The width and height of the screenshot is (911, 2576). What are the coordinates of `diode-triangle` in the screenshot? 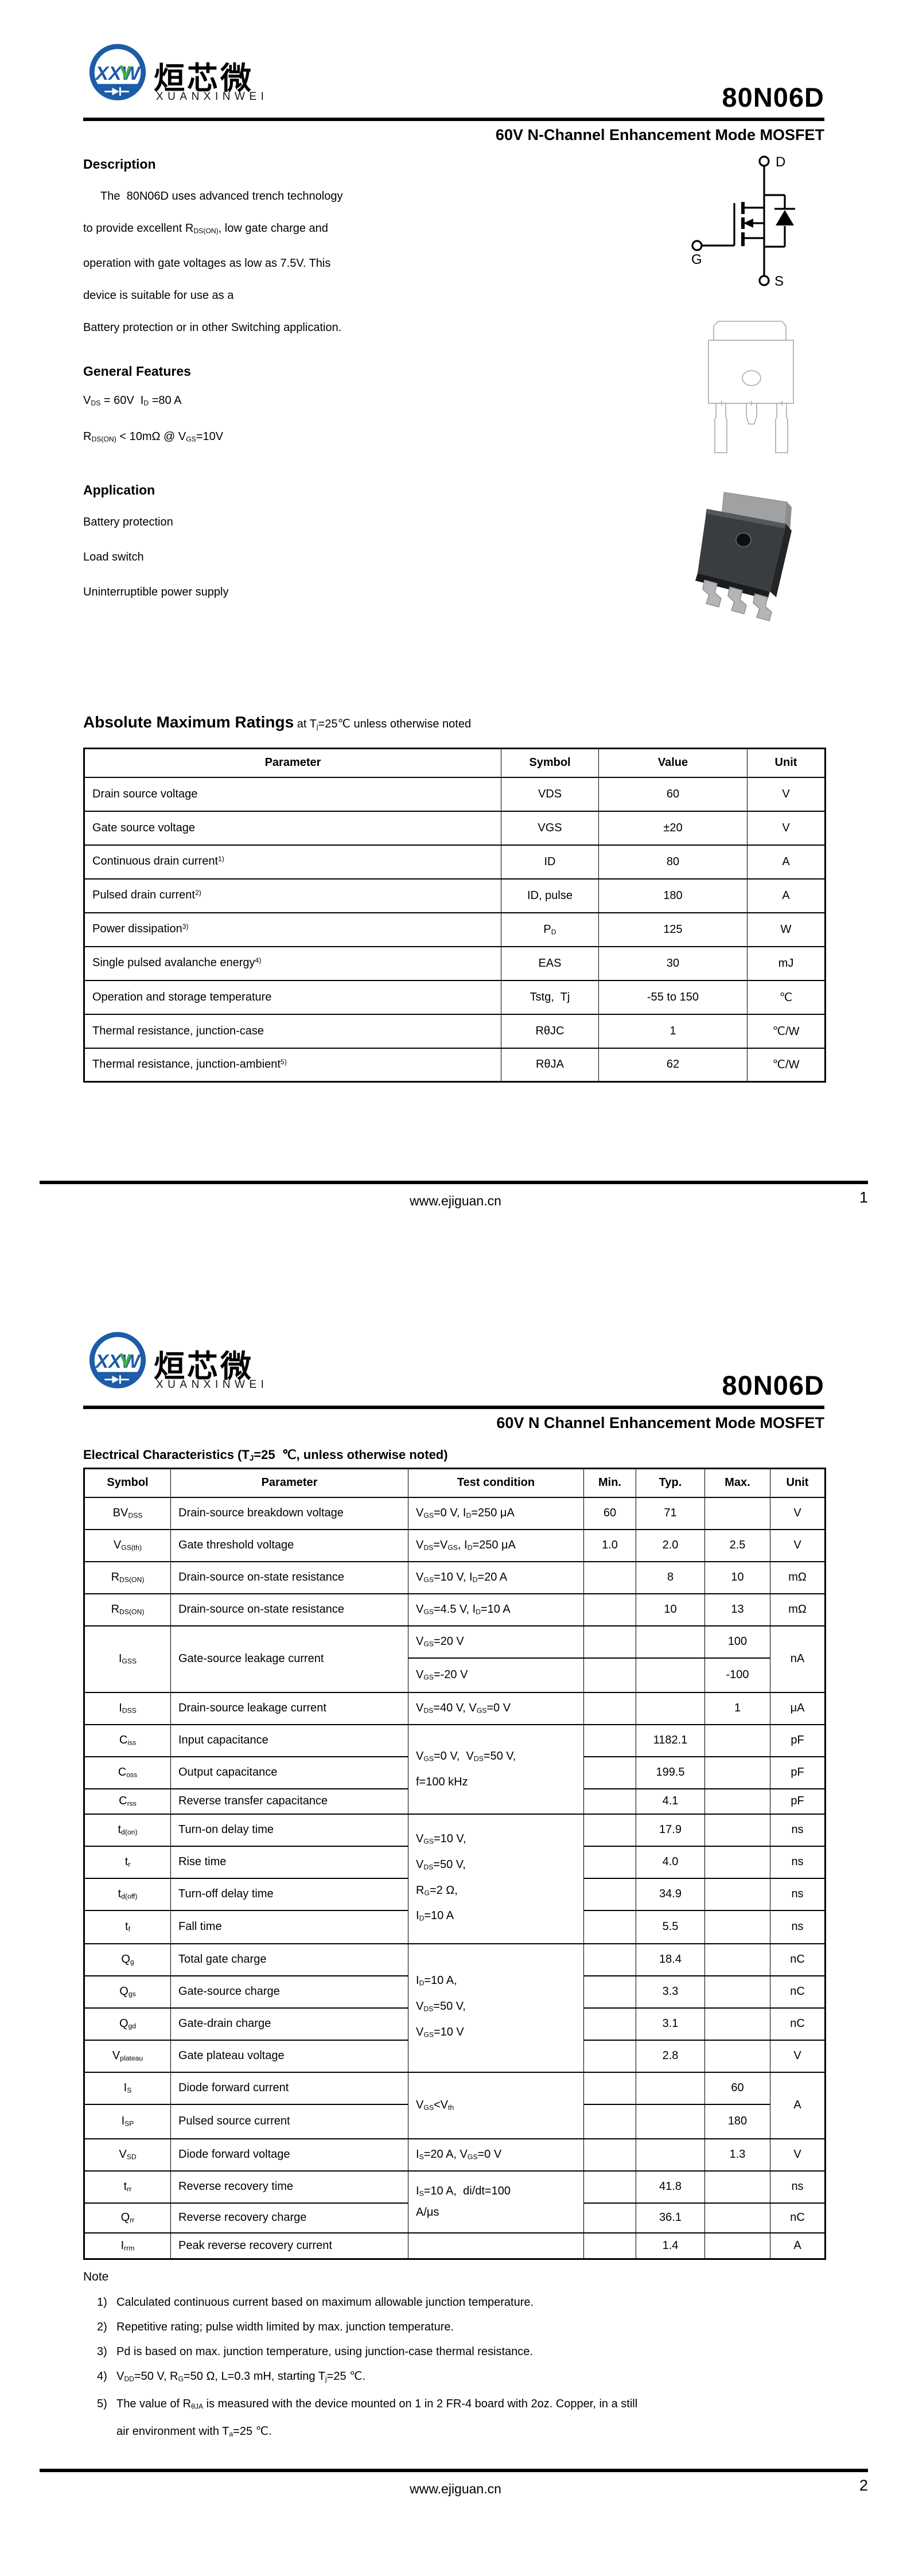 It's located at (115, 1379).